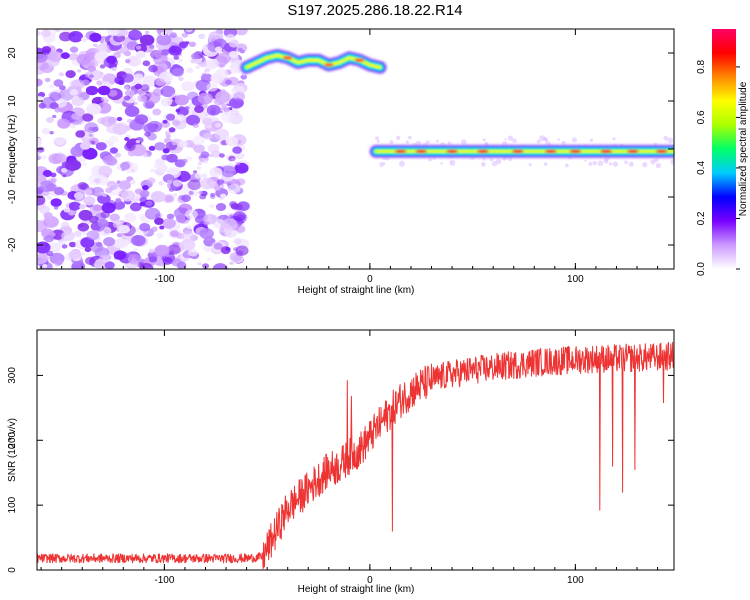 Image resolution: width=750 pixels, height=600 pixels. Describe the element at coordinates (12, 53) in the screenshot. I see `y-tick-label: 20` at that location.